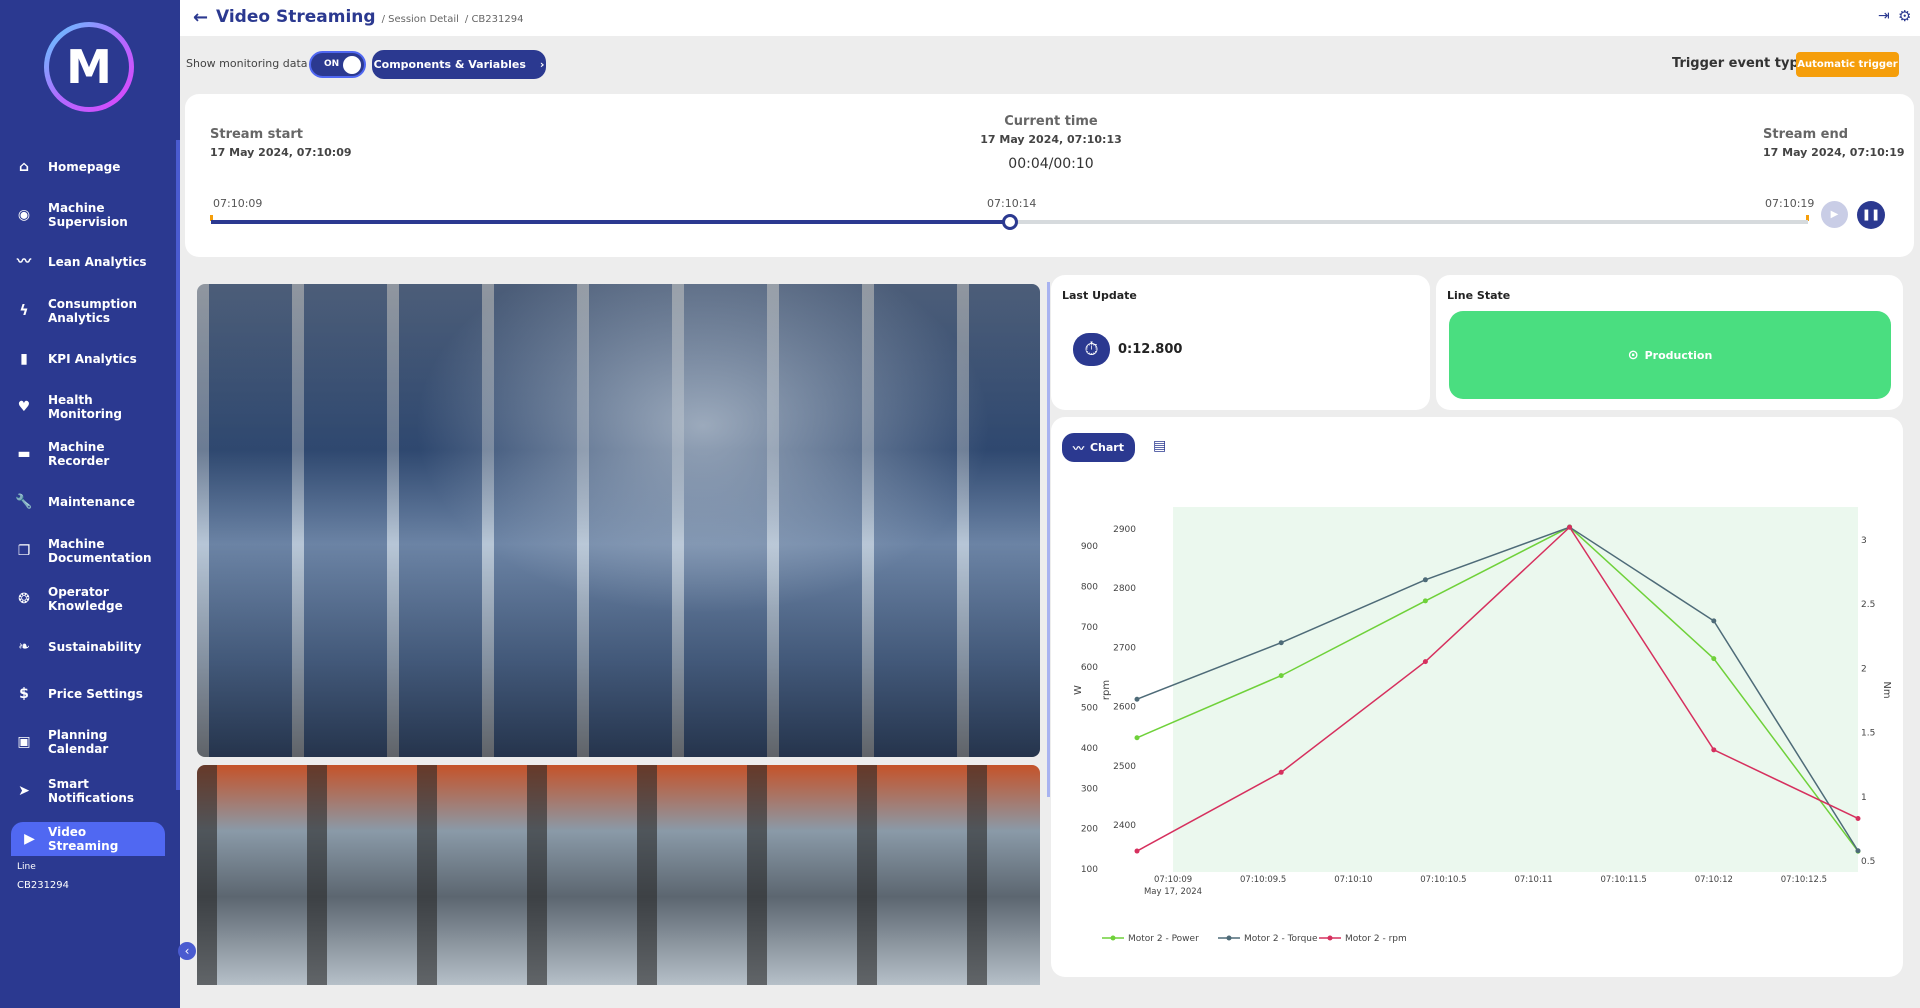 Image resolution: width=1920 pixels, height=1008 pixels. I want to click on sidebar-item-label: Health Monitoring, so click(85, 407).